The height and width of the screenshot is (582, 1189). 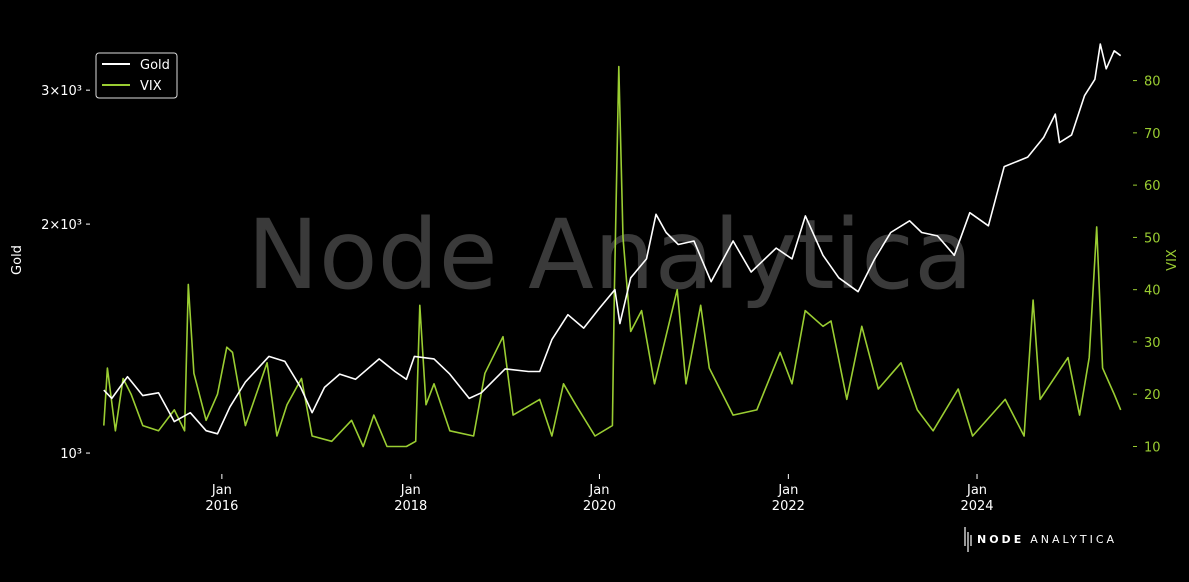 What do you see at coordinates (1073, 539) in the screenshot?
I see `logo-light-text: ANALYTICA` at bounding box center [1073, 539].